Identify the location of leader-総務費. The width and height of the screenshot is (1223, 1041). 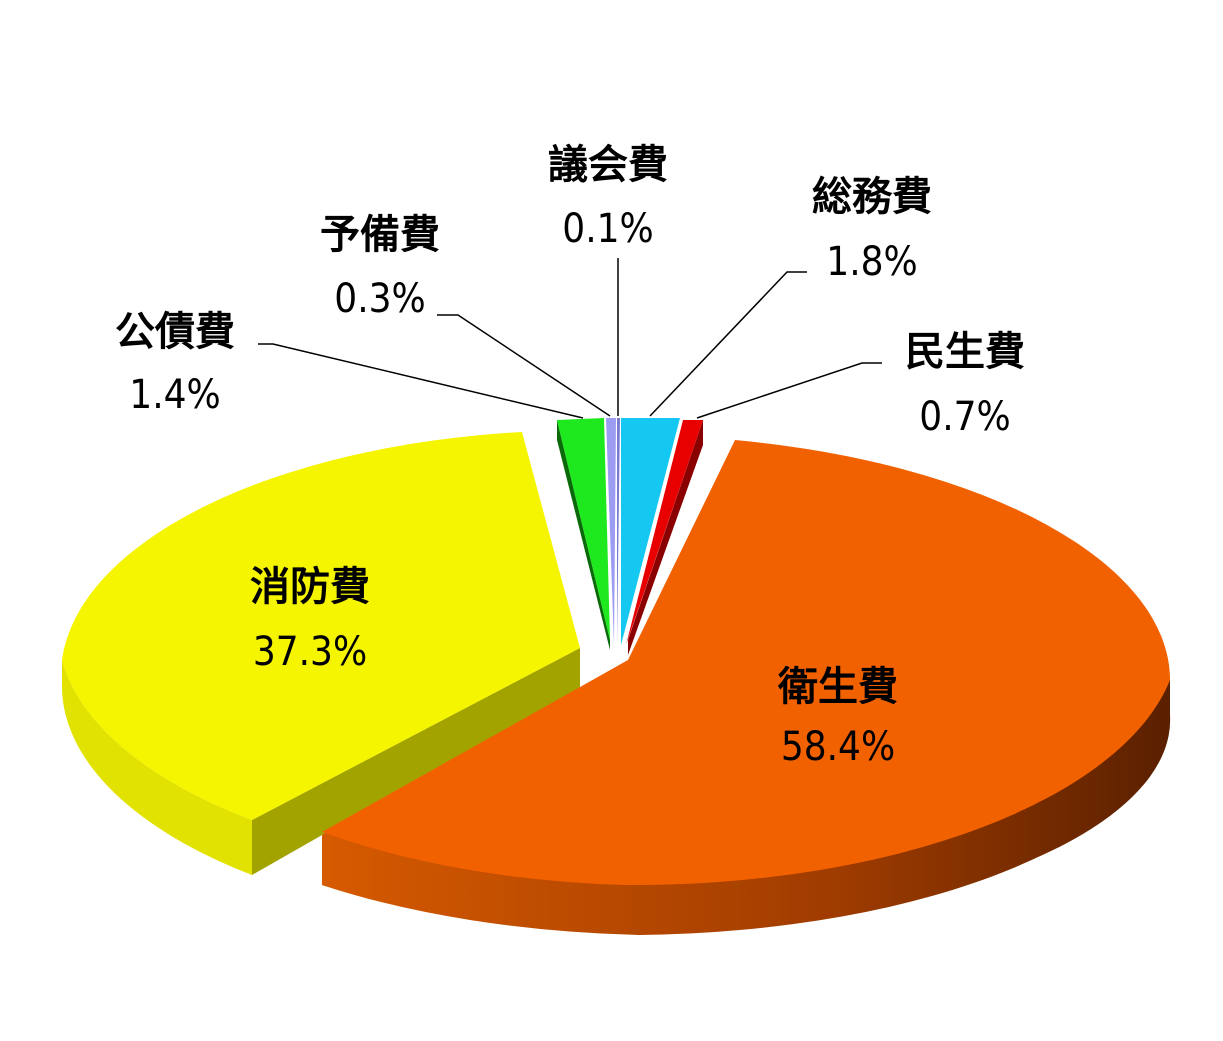
(728, 344).